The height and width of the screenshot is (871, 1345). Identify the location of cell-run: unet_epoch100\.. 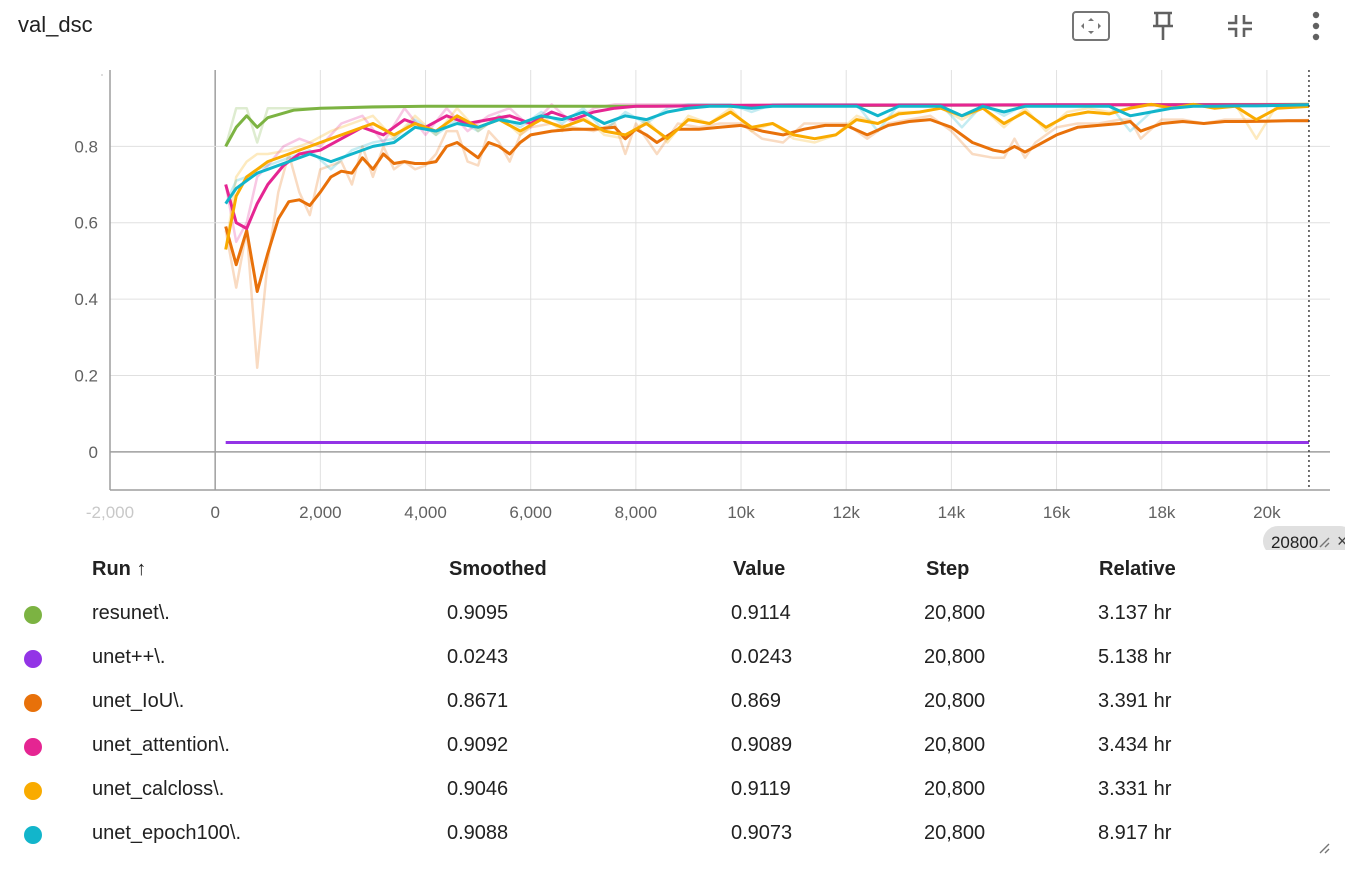
(167, 833).